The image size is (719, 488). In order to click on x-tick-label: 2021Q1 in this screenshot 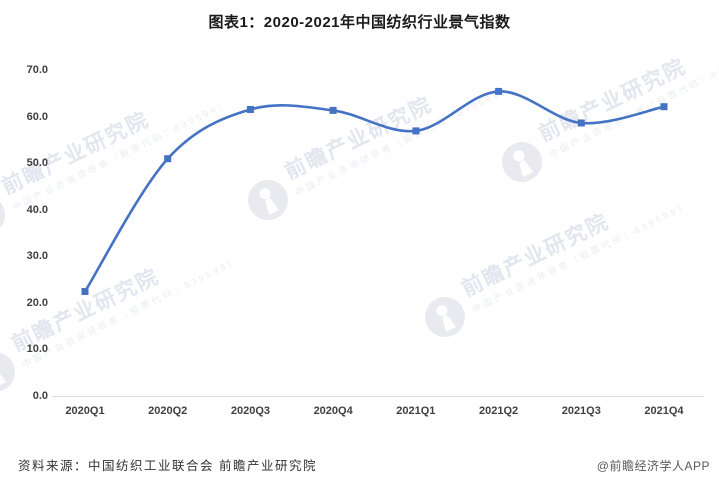, I will do `click(416, 411)`.